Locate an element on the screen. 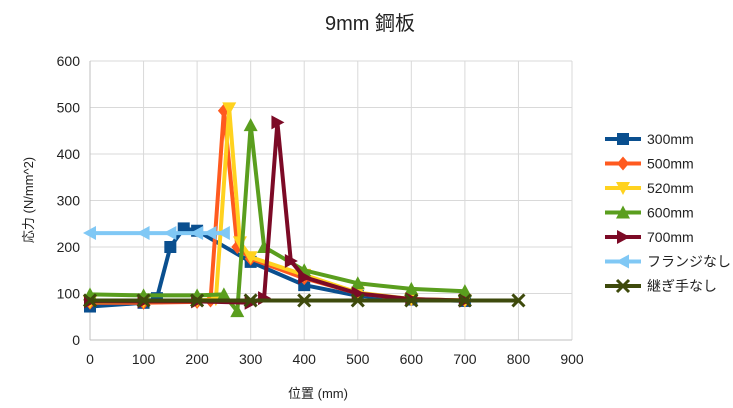  x-tick-label: 900 is located at coordinates (572, 359).